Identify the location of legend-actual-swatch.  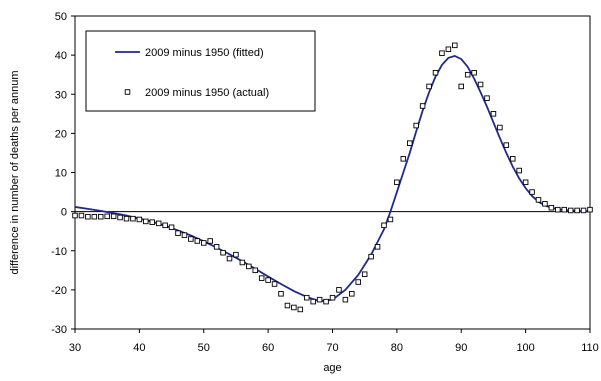
(127, 92).